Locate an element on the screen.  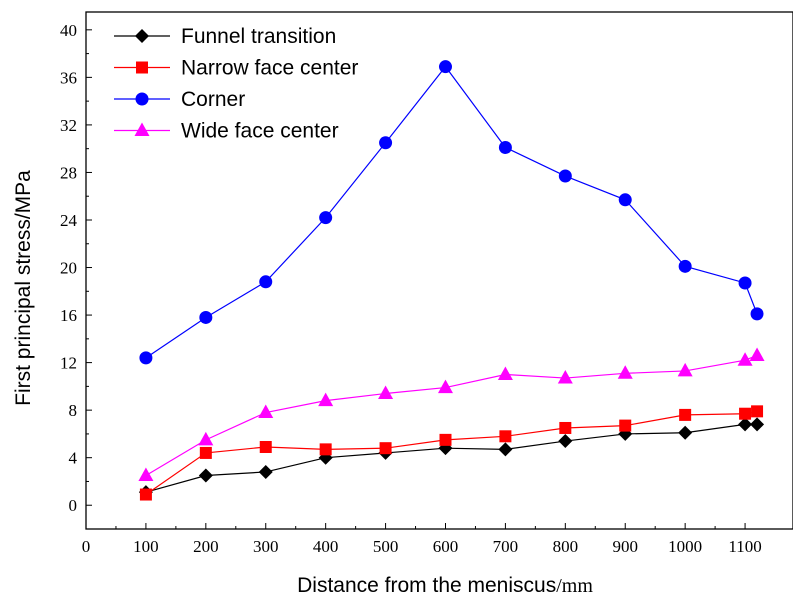
y-tick-label: 28 is located at coordinates (68, 172).